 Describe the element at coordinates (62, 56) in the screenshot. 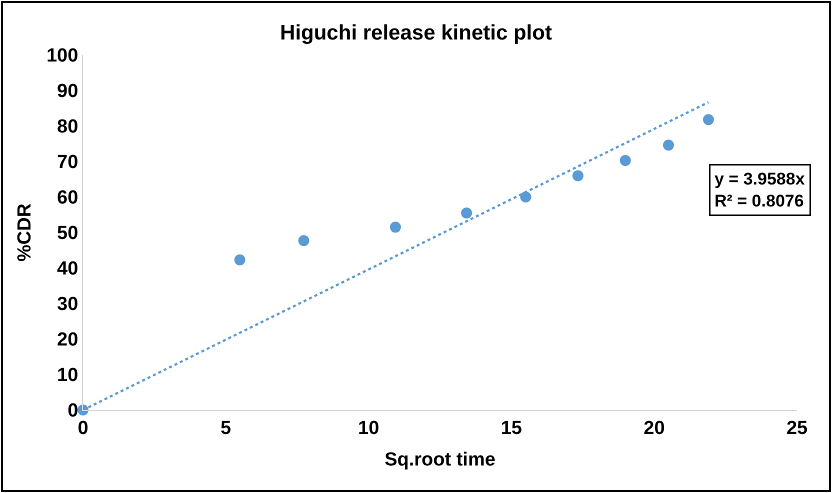

I see `y-tick-label: 100` at that location.